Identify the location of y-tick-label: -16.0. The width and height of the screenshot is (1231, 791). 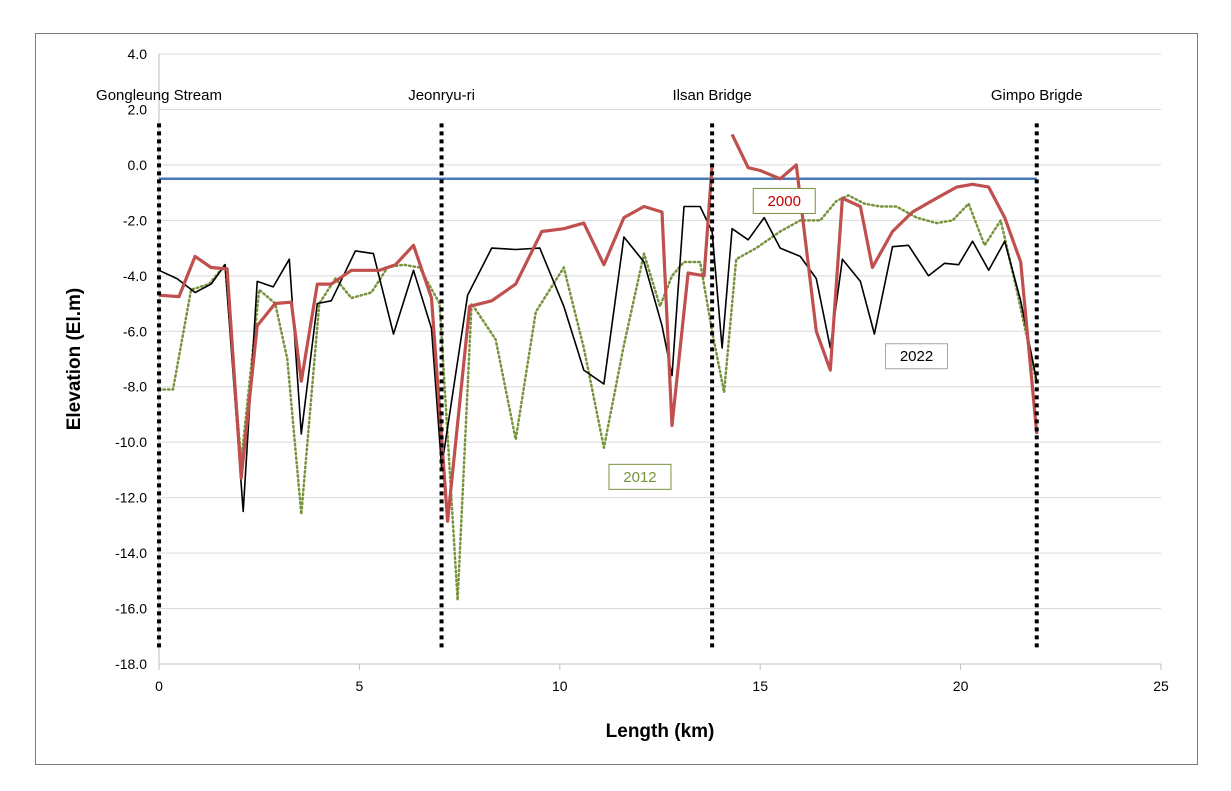
(131, 609).